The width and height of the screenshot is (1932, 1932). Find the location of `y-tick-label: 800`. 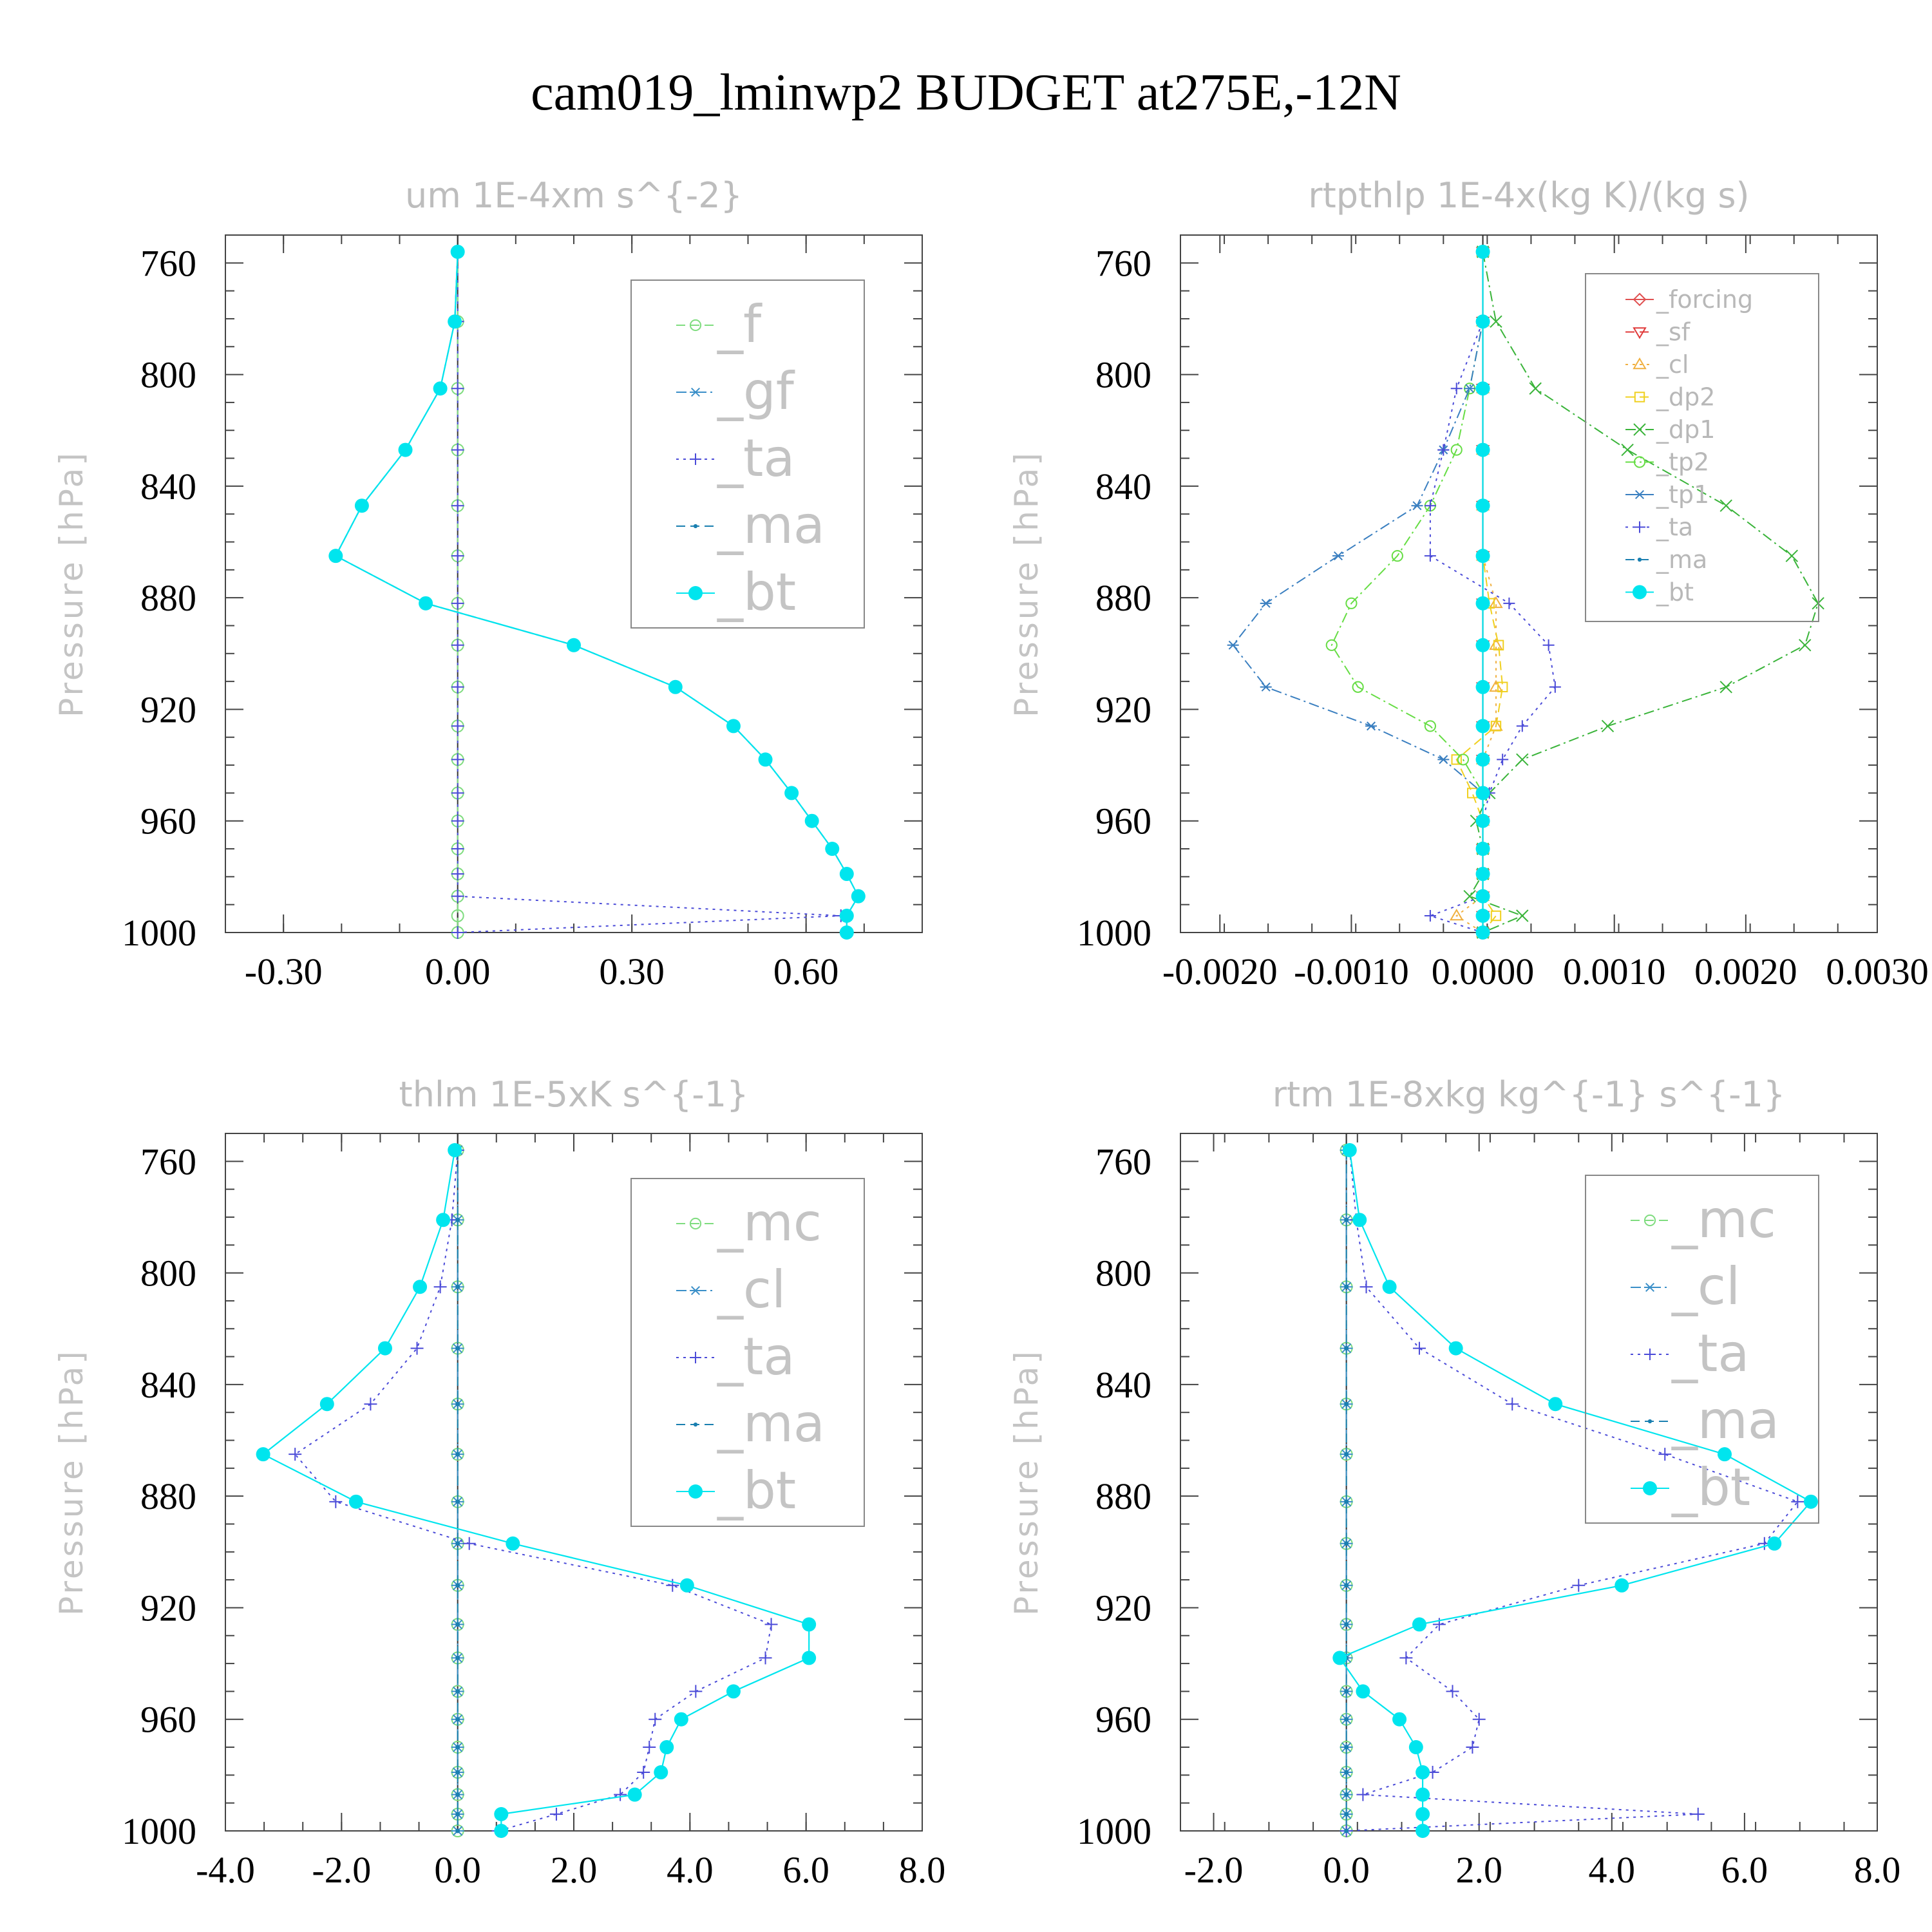

y-tick-label: 800 is located at coordinates (168, 375).